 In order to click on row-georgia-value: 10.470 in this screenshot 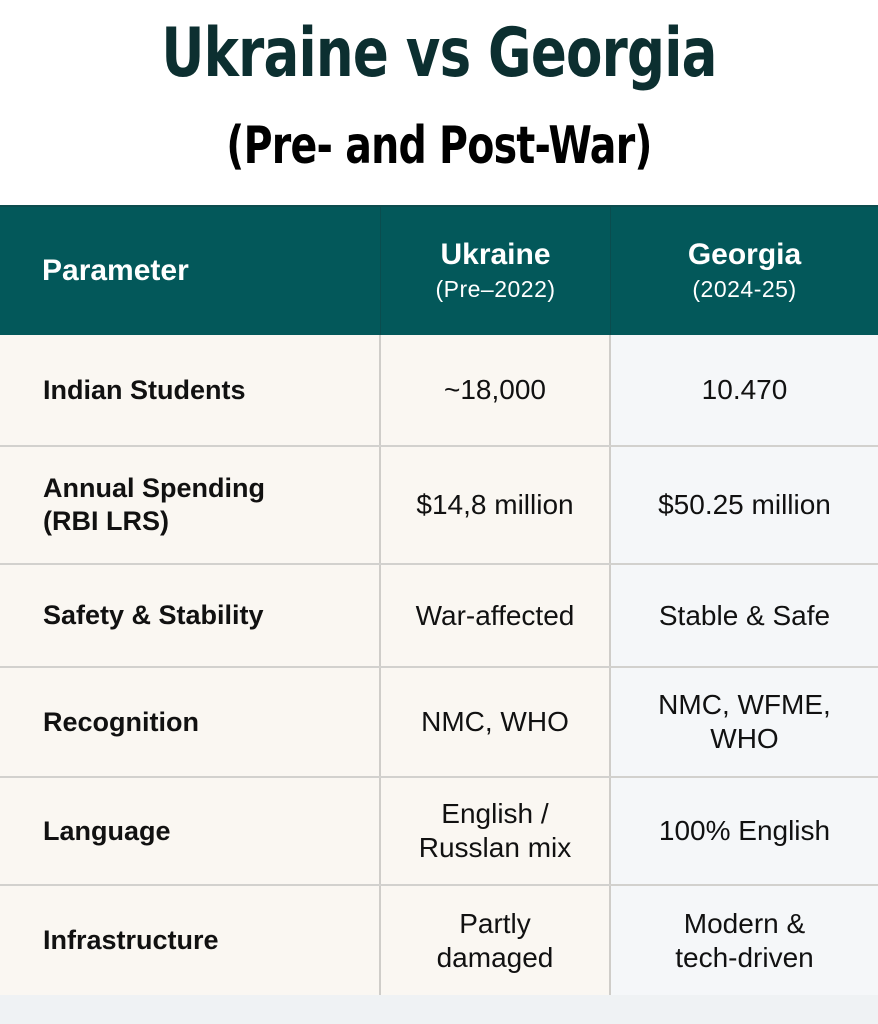, I will do `click(744, 390)`.